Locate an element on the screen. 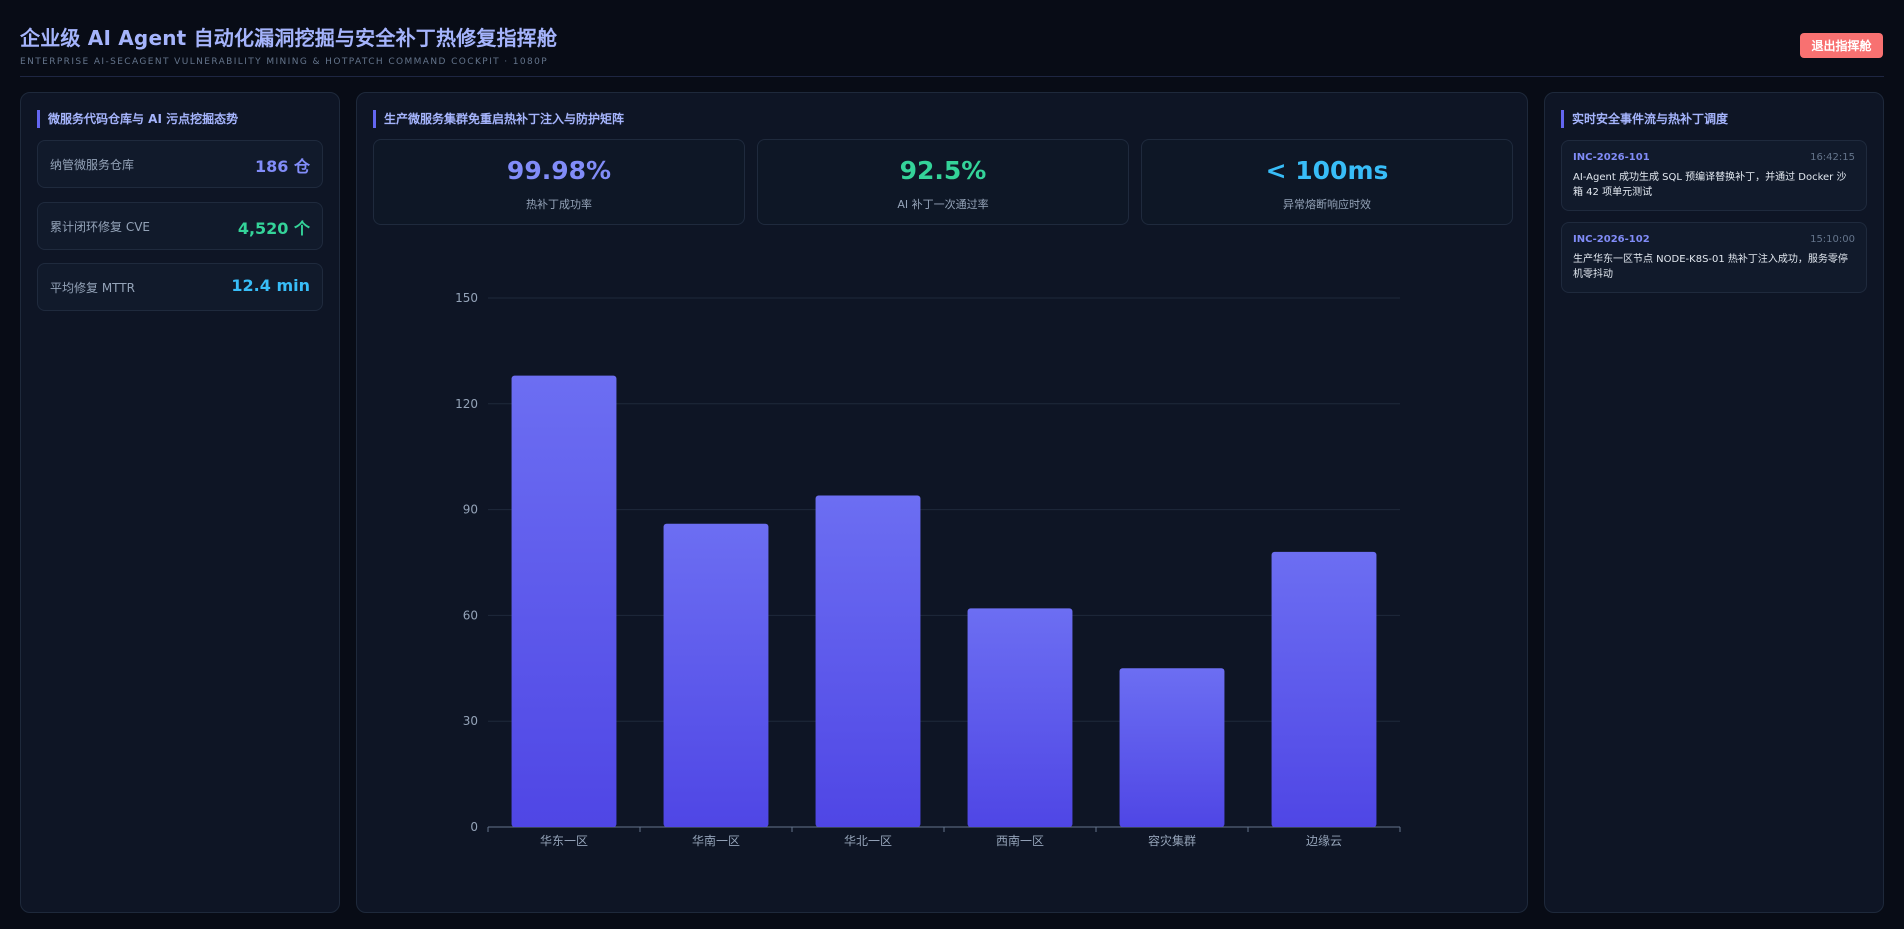  x-tick-label: 华东一区 is located at coordinates (564, 841).